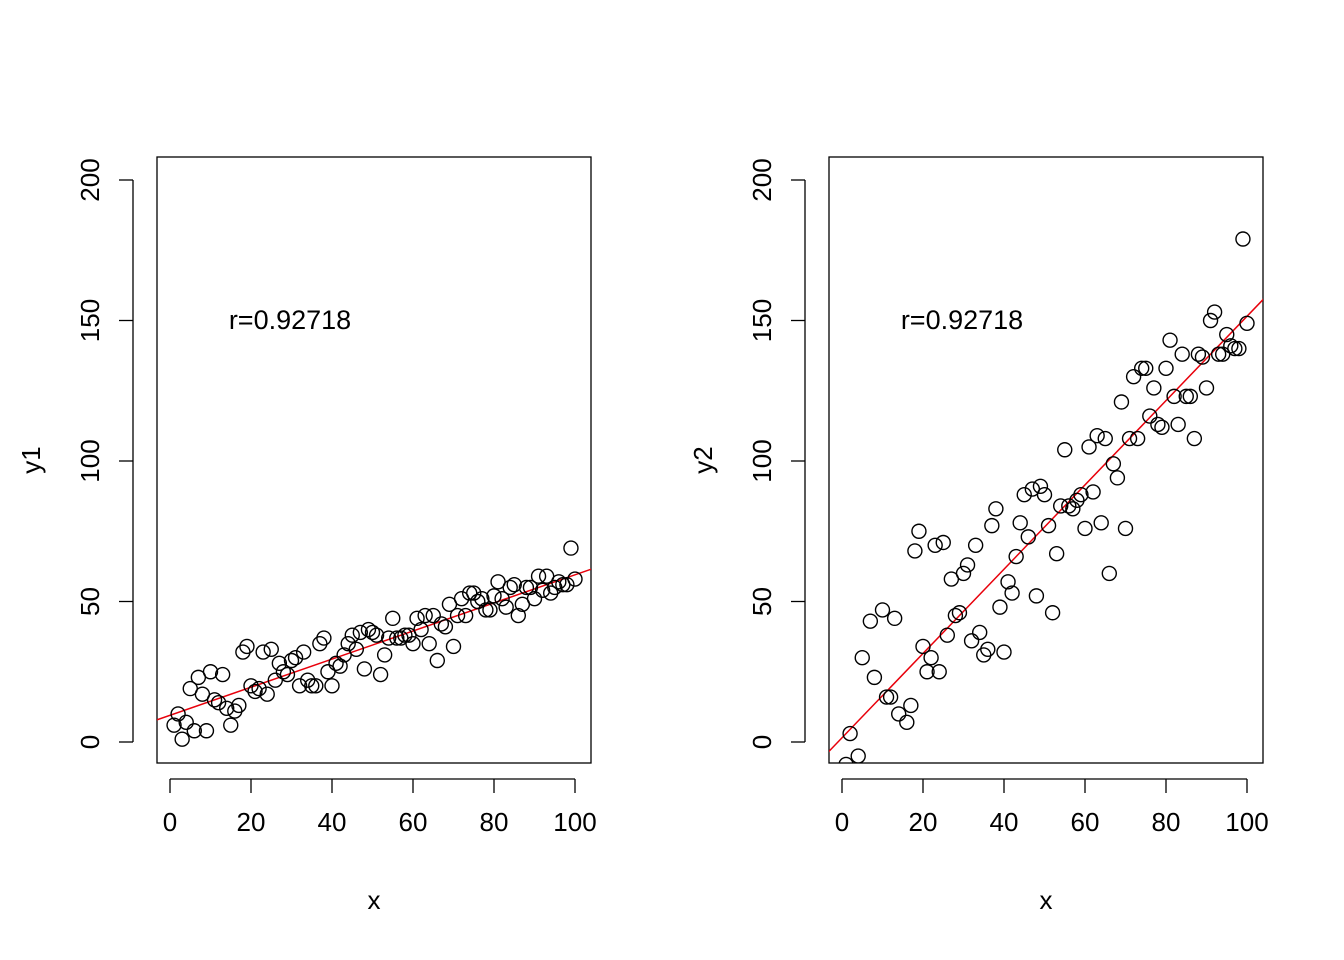  What do you see at coordinates (170, 822) in the screenshot?
I see `x-tick-label: 0` at bounding box center [170, 822].